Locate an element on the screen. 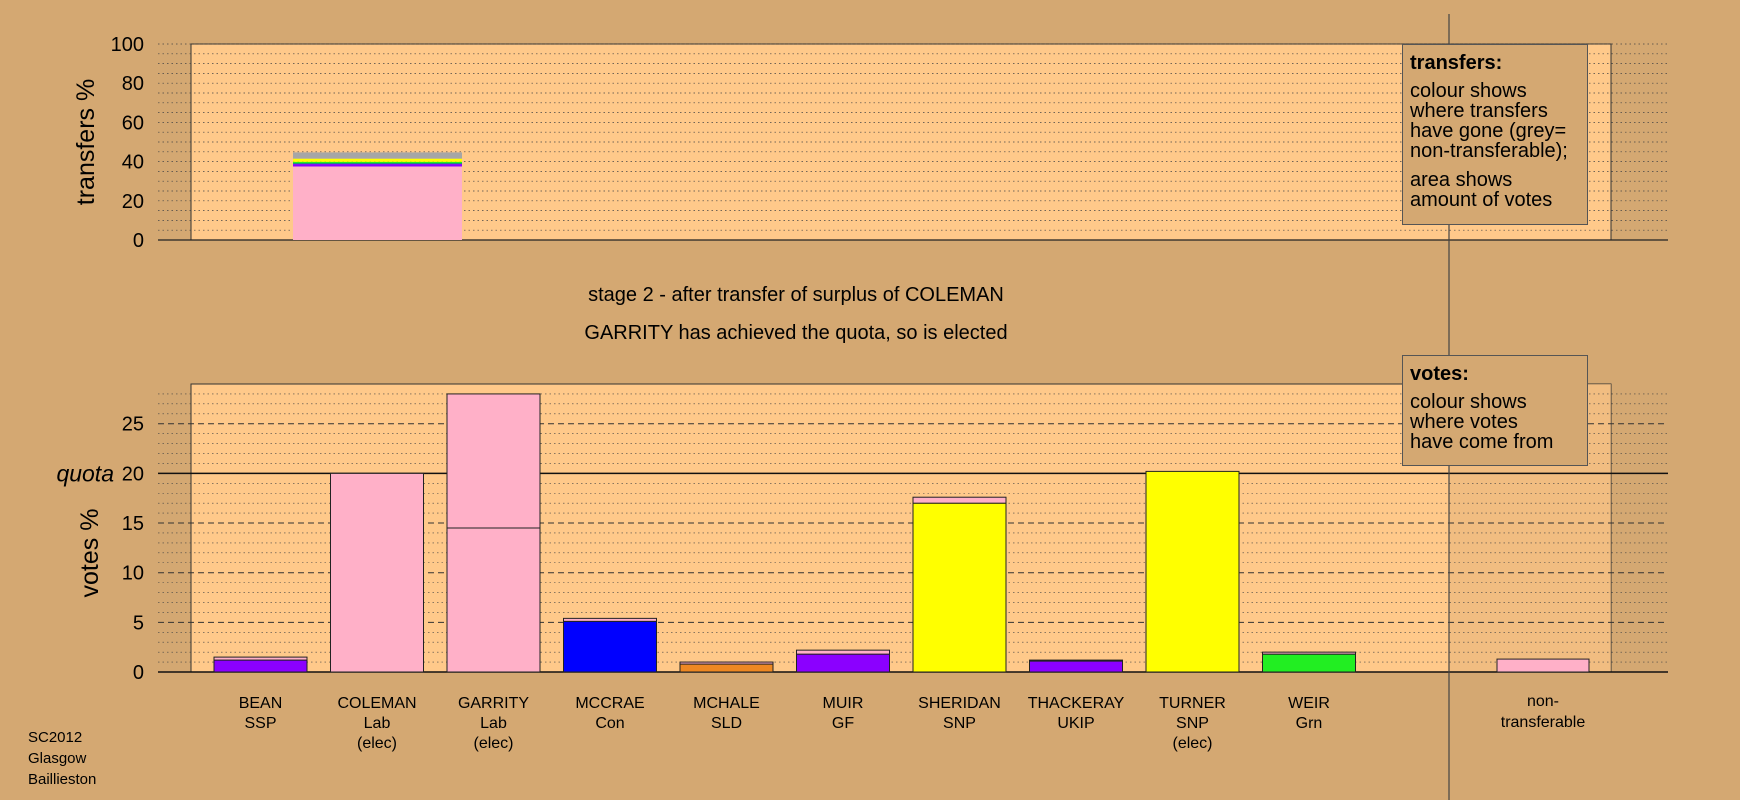 The height and width of the screenshot is (800, 1740). constituency-footer: SC2012 Glasgow Baillieston is located at coordinates (62, 758).